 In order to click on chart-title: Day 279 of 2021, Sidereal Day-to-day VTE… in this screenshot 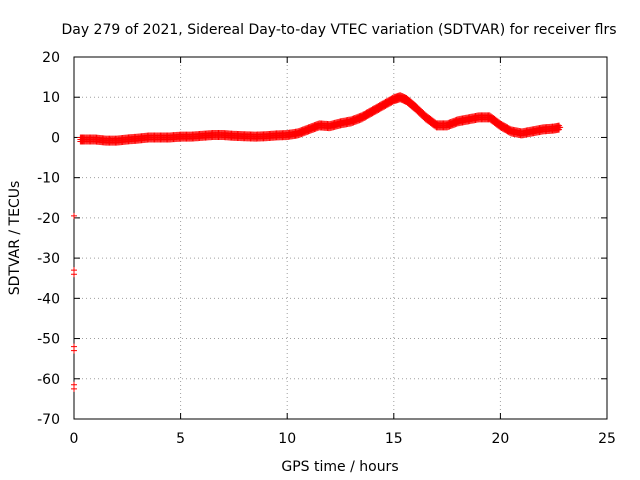, I will do `click(338, 30)`.